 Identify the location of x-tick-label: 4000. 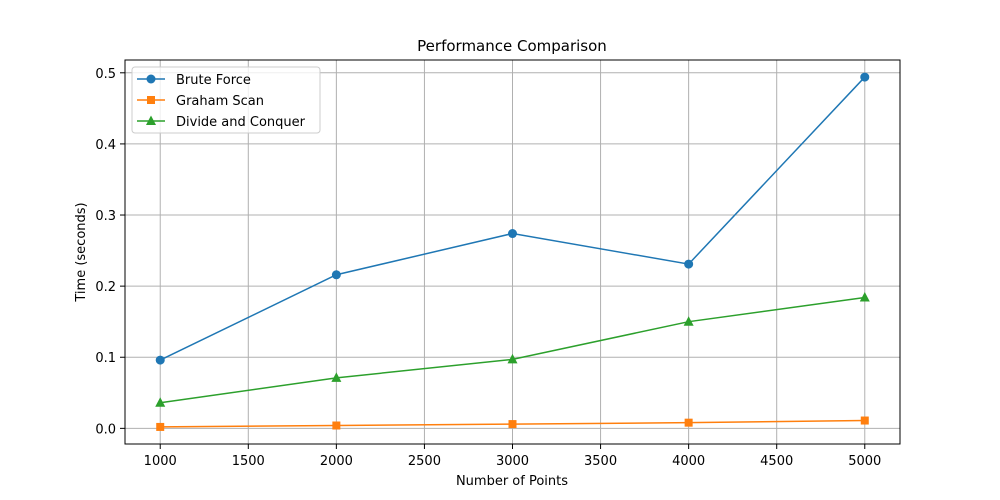
(688, 461).